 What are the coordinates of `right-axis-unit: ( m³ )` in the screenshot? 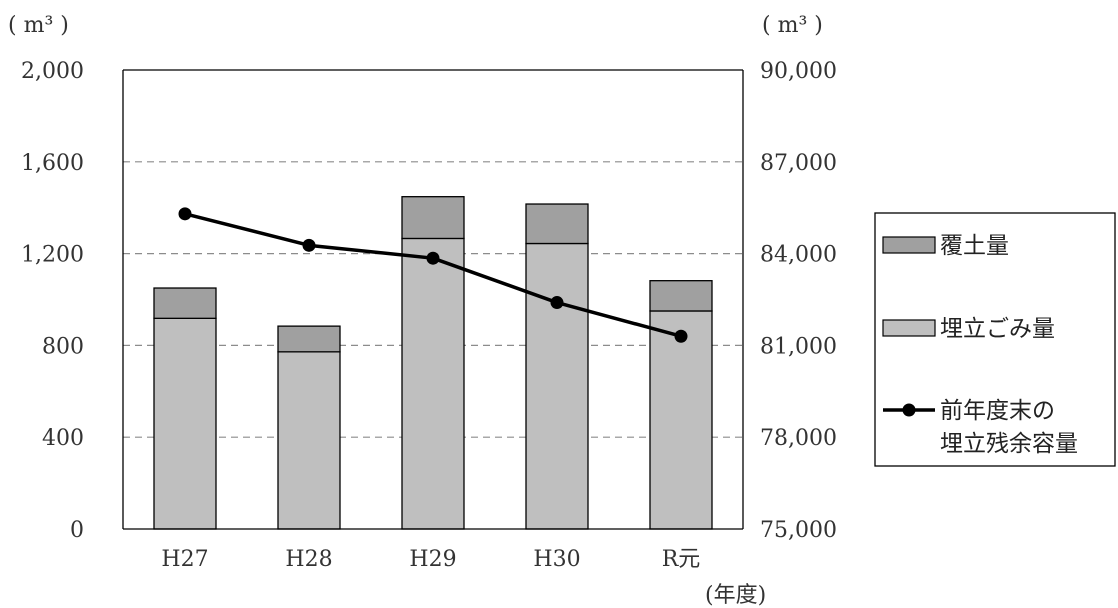 It's located at (792, 25).